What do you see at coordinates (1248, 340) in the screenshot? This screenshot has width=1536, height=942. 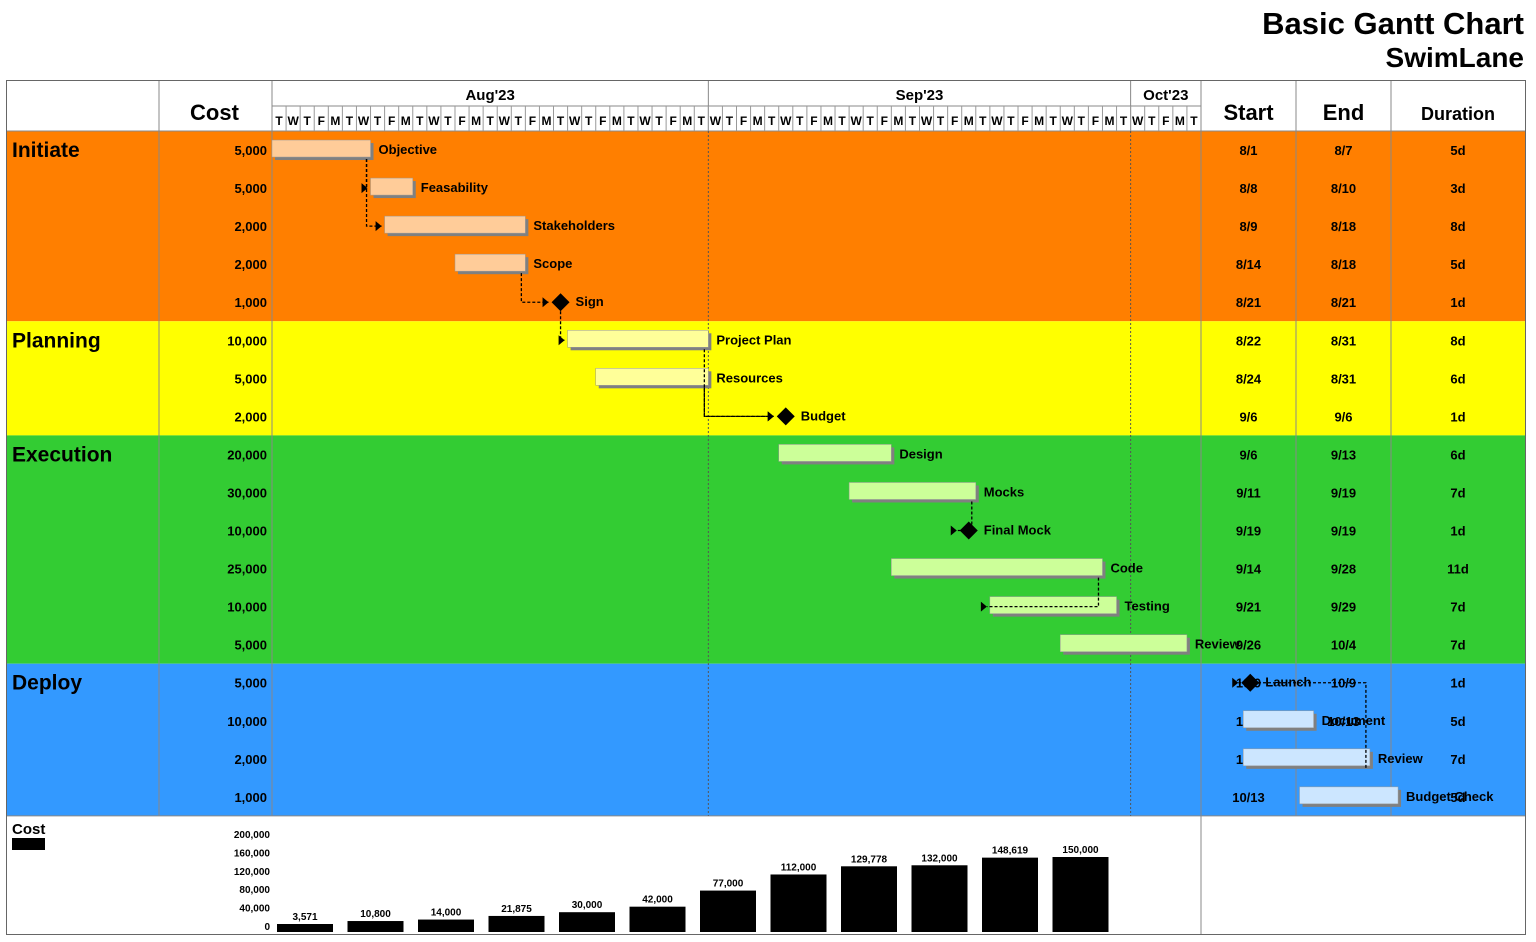 I see `start-cell: 8/22` at bounding box center [1248, 340].